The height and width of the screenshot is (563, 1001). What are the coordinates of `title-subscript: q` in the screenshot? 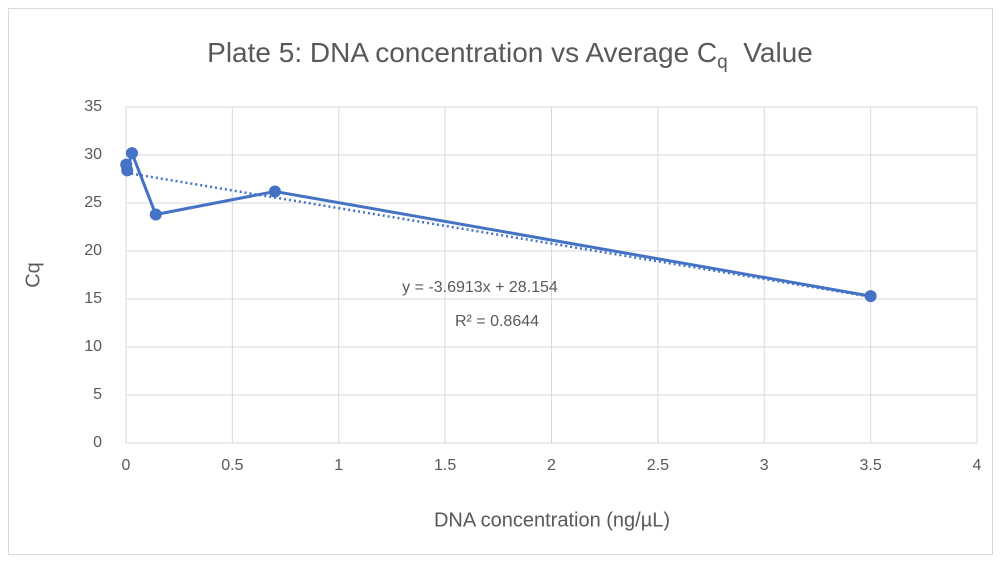 It's located at (722, 62).